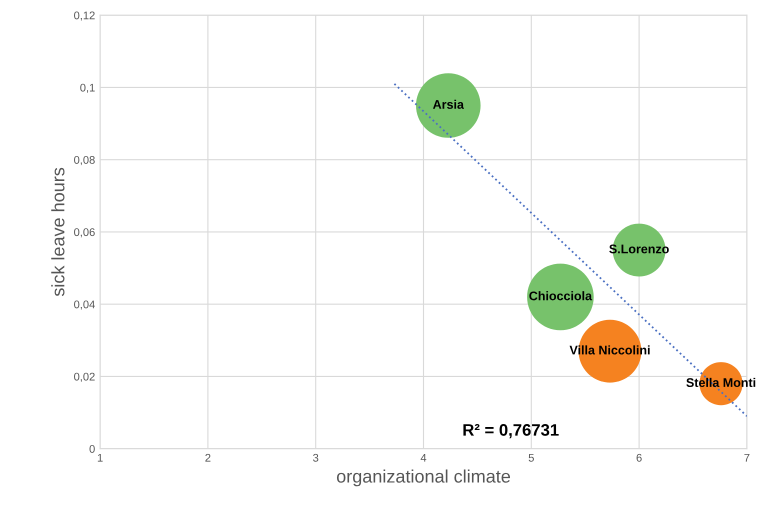 The height and width of the screenshot is (507, 770). I want to click on x-tick-label: 7, so click(747, 458).